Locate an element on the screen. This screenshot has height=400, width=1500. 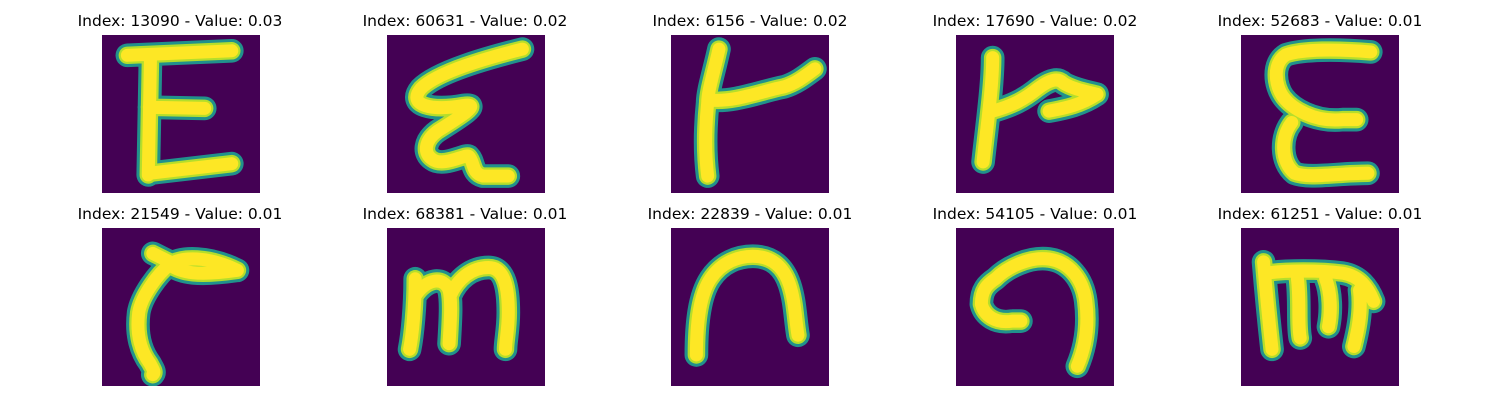
image-title: Index: 6156 - Value: 0.02 is located at coordinates (750, 21).